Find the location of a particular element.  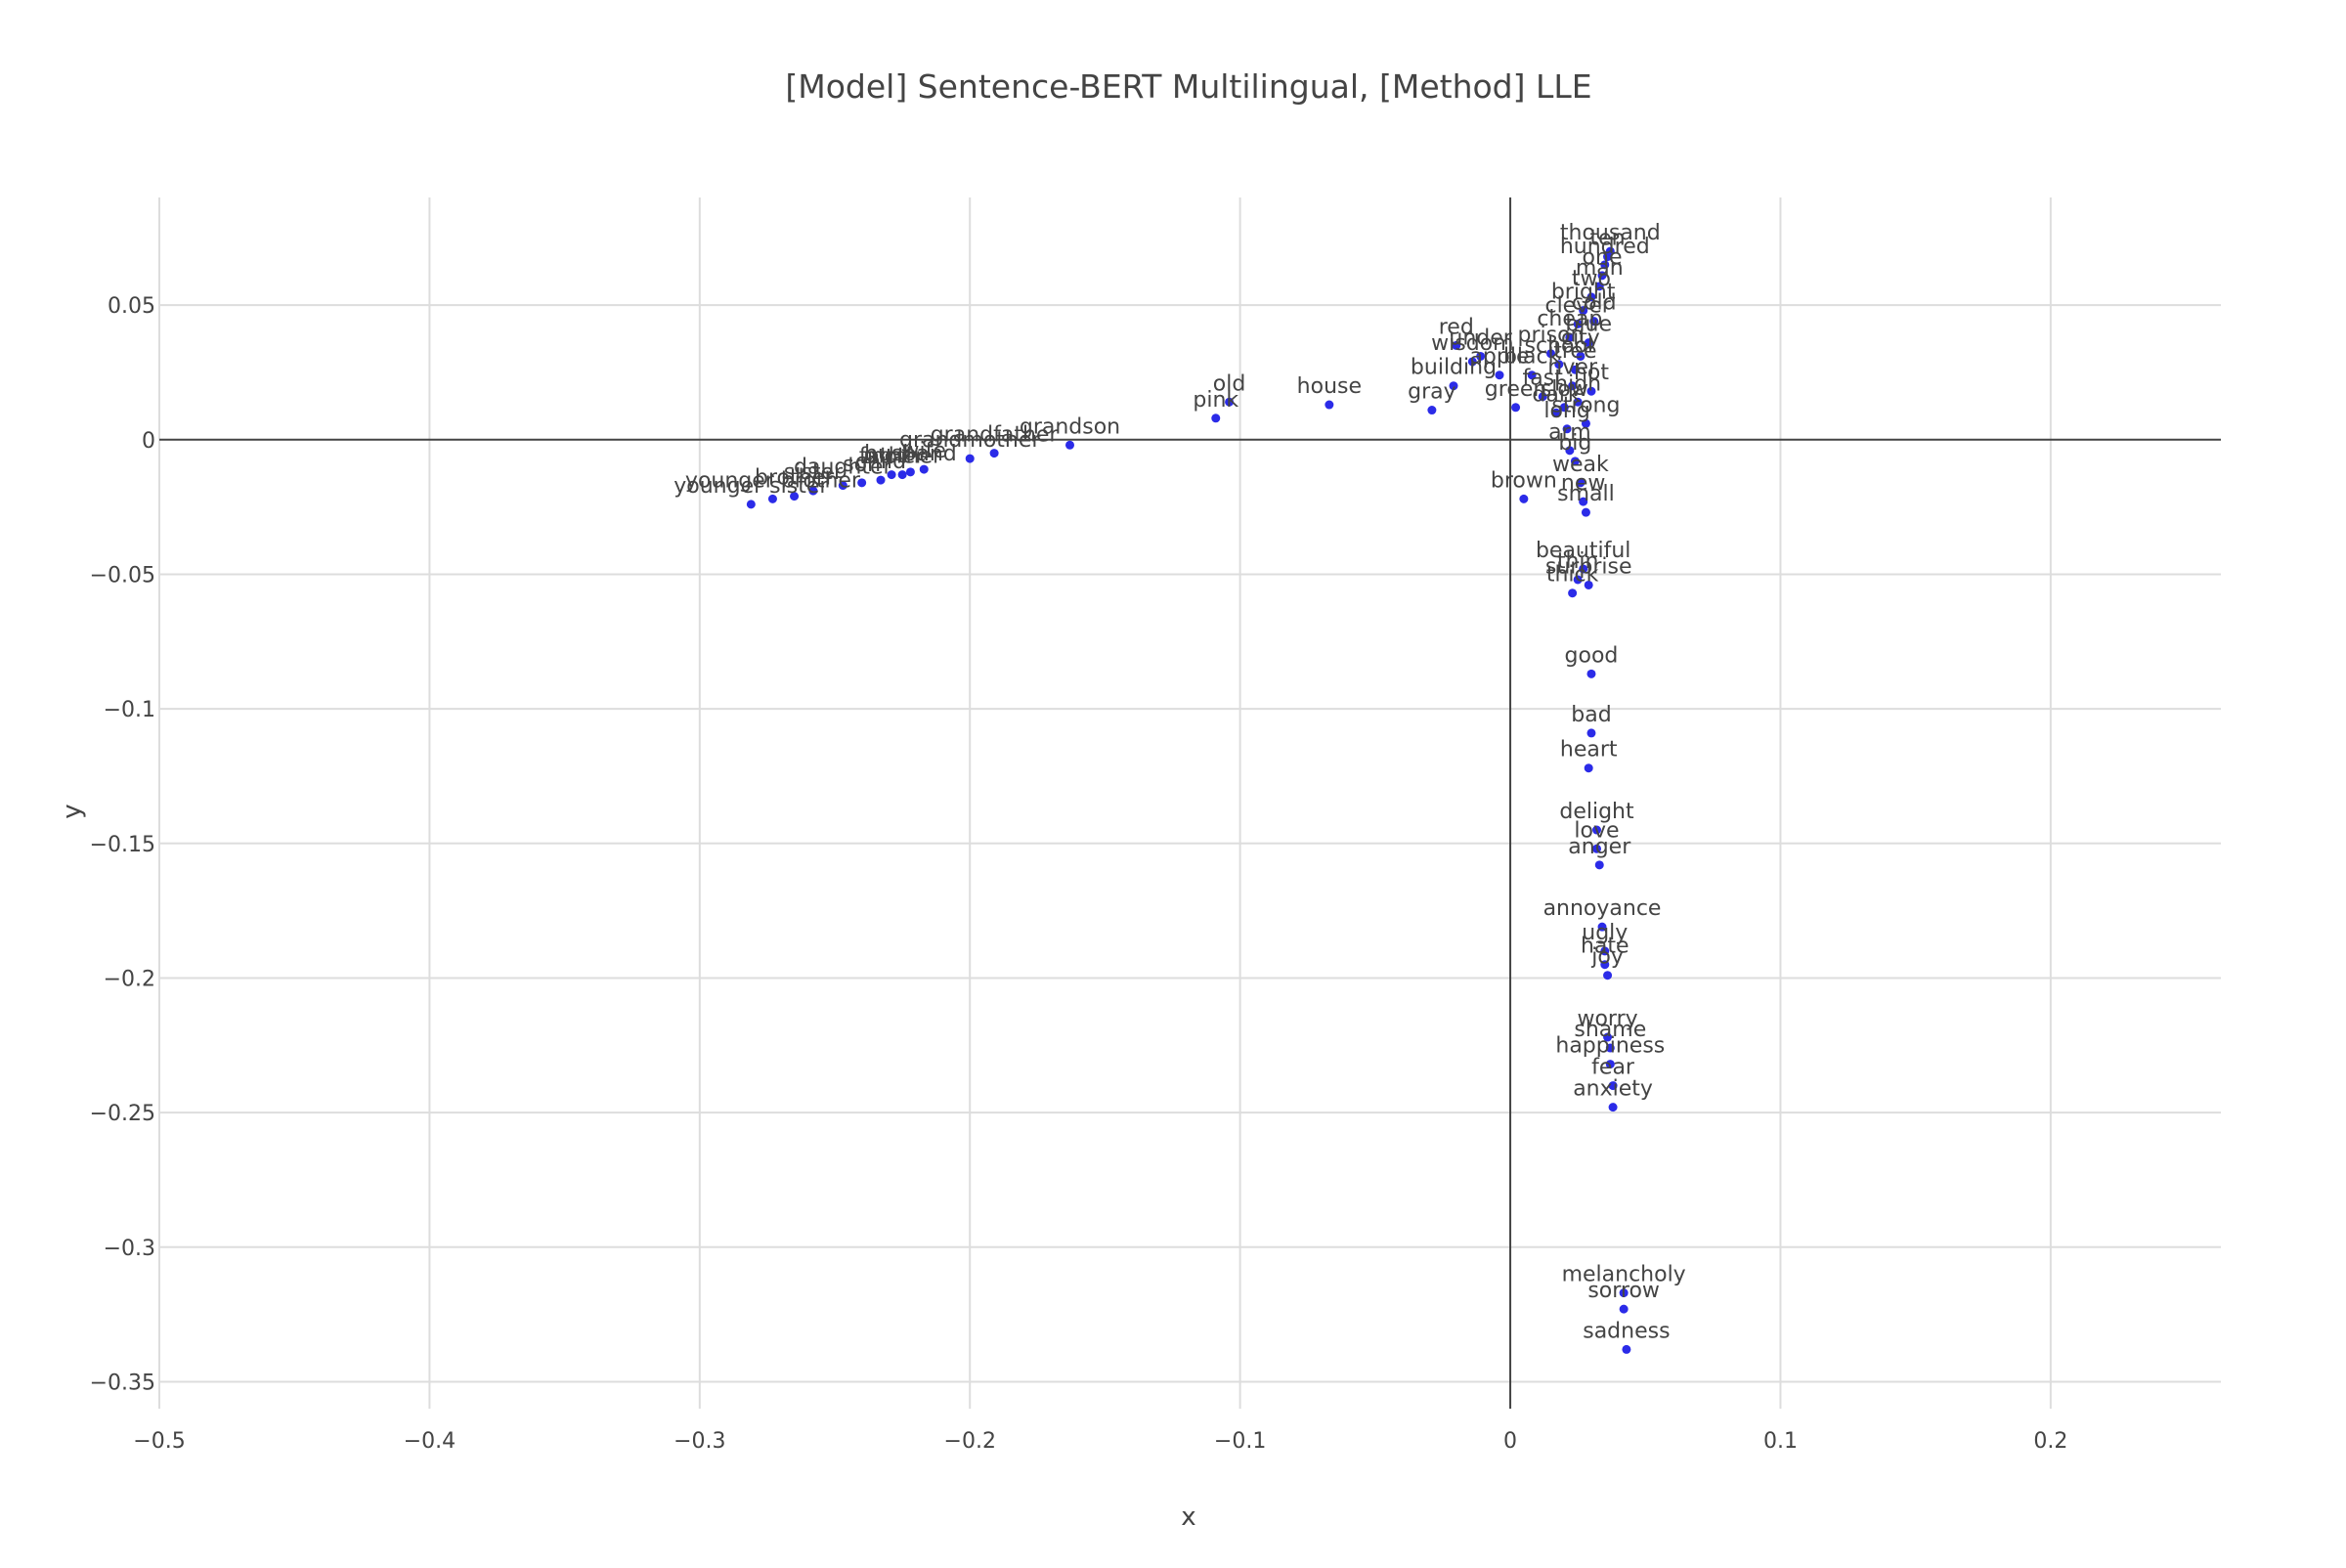

point-label: strong is located at coordinates (1586, 405).